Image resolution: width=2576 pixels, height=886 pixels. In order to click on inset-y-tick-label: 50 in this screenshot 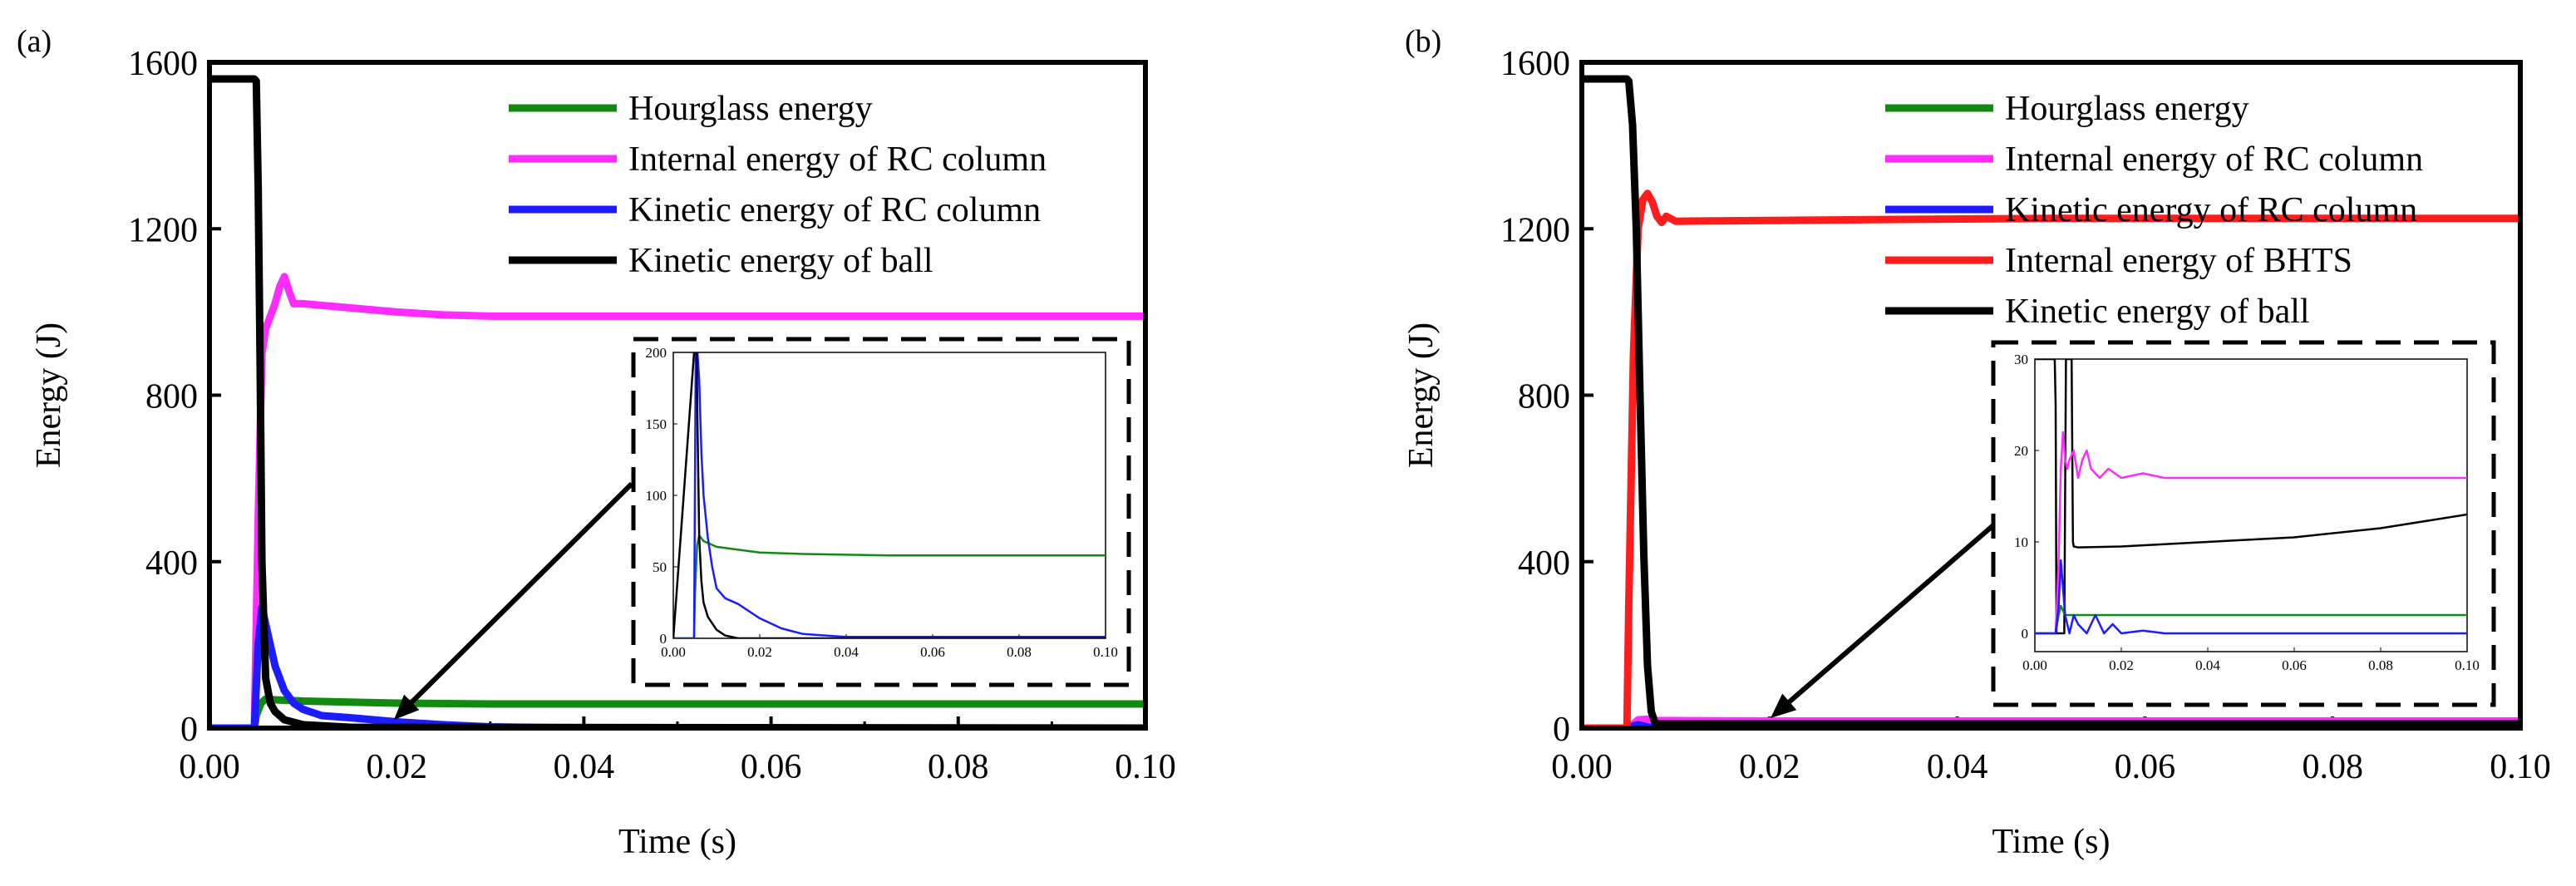, I will do `click(660, 567)`.